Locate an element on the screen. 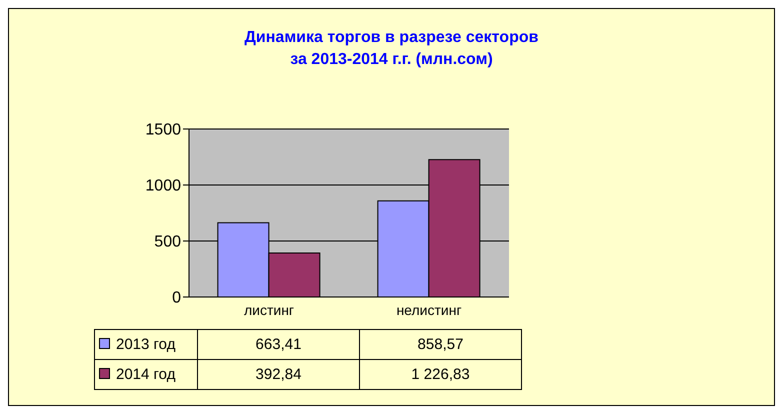 The width and height of the screenshot is (783, 414). y-tick-label: 0 is located at coordinates (177, 298).